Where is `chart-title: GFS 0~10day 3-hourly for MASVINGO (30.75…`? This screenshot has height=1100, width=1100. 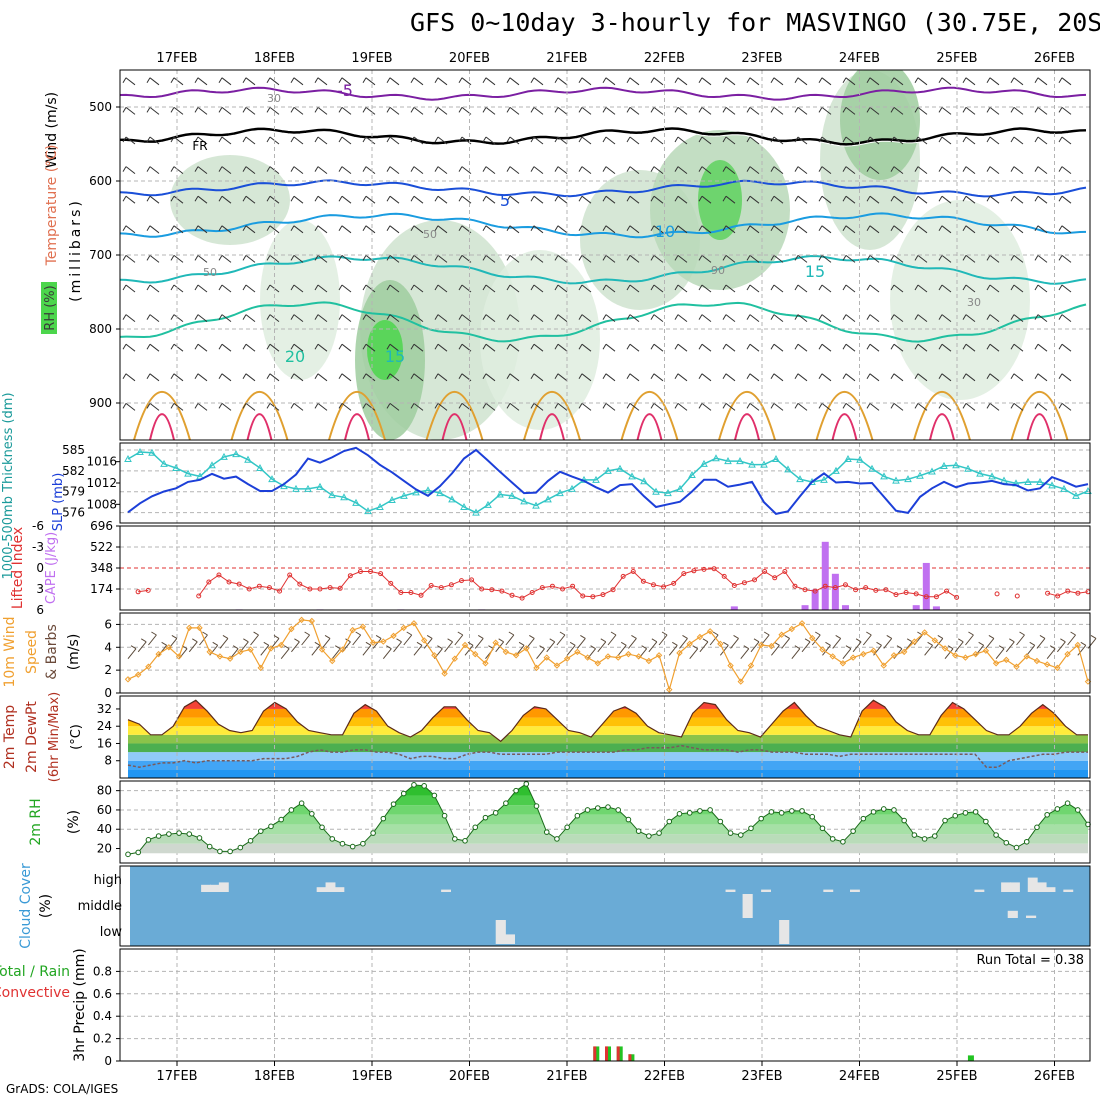
chart-title: GFS 0~10day 3-hourly for MASVINGO (30.75… is located at coordinates (755, 22).